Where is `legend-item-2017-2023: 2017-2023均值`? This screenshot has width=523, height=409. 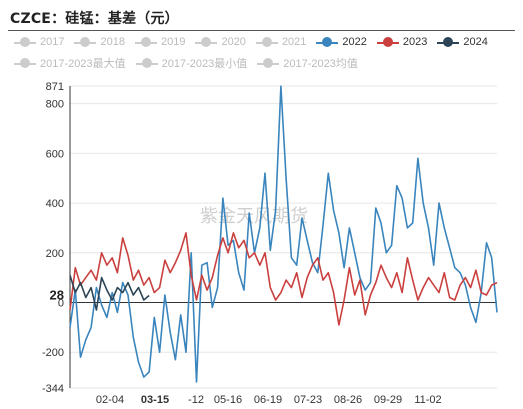 legend-item-2017-2023: 2017-2023均值 is located at coordinates (307, 63).